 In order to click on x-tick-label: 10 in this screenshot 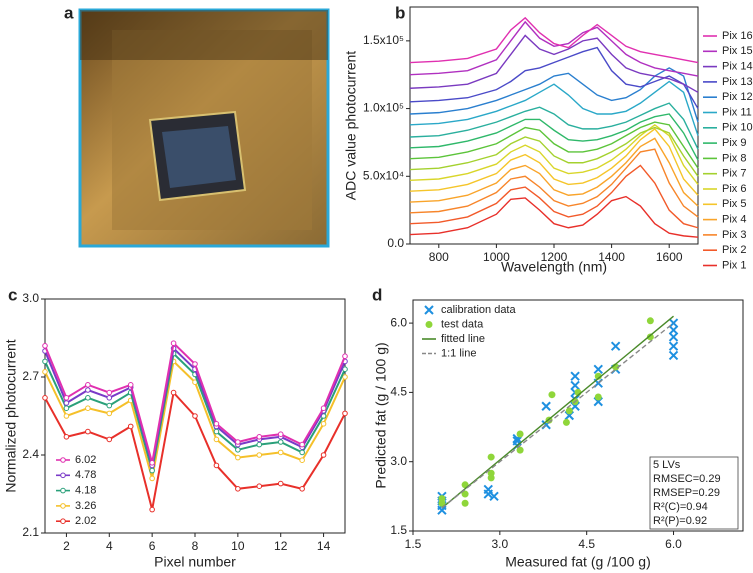, I will do `click(238, 546)`.